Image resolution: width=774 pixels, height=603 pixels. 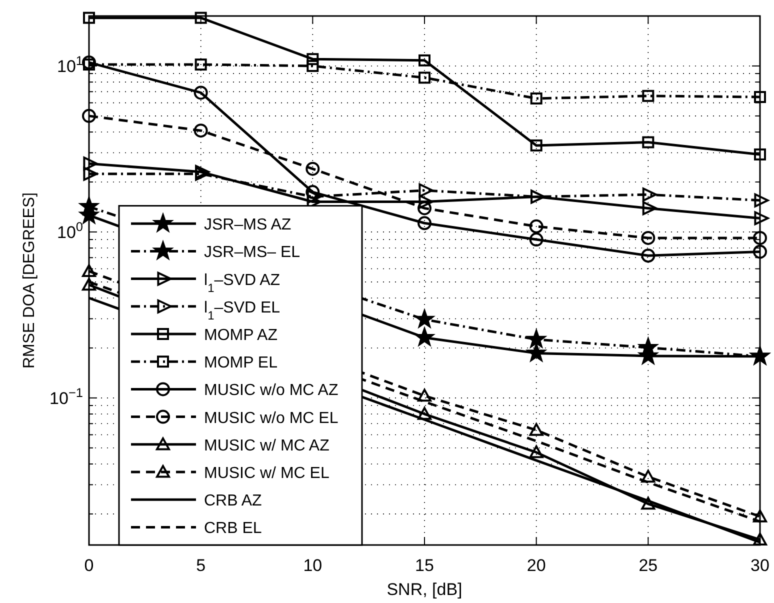 I want to click on x-tick-label: 5, so click(x=201, y=565).